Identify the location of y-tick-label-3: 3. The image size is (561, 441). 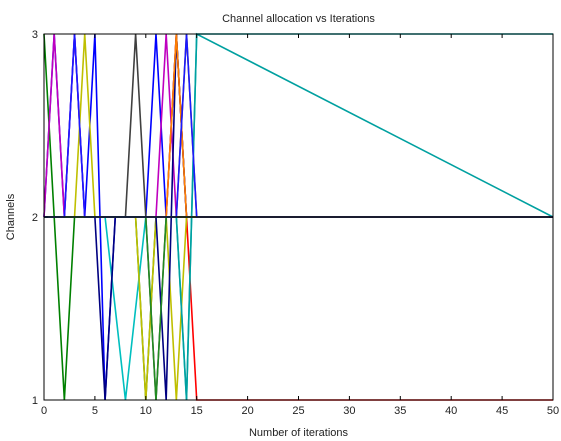
(35, 35).